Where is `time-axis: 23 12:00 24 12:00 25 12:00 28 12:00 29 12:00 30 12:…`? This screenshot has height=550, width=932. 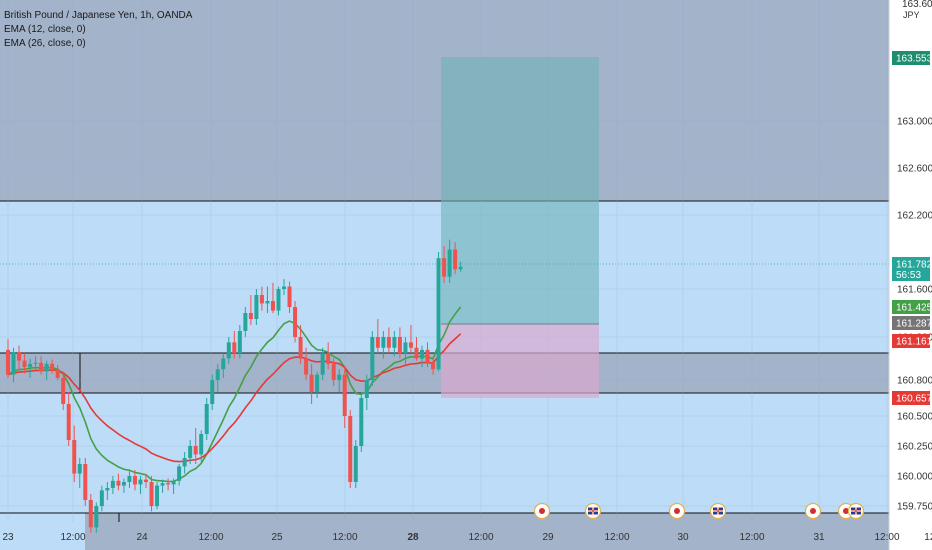 time-axis: 23 12:00 24 12:00 25 12:00 28 12:00 29 12:00 30 12:… is located at coordinates (467, 537).